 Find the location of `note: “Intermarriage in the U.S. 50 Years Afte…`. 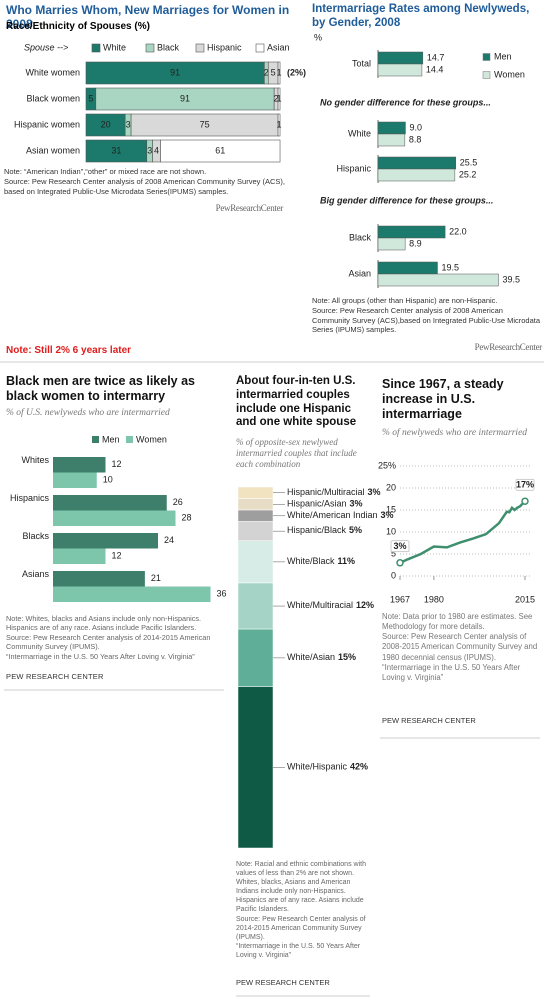

note: “Intermarriage in the U.S. 50 Years Afte… is located at coordinates (100, 656).